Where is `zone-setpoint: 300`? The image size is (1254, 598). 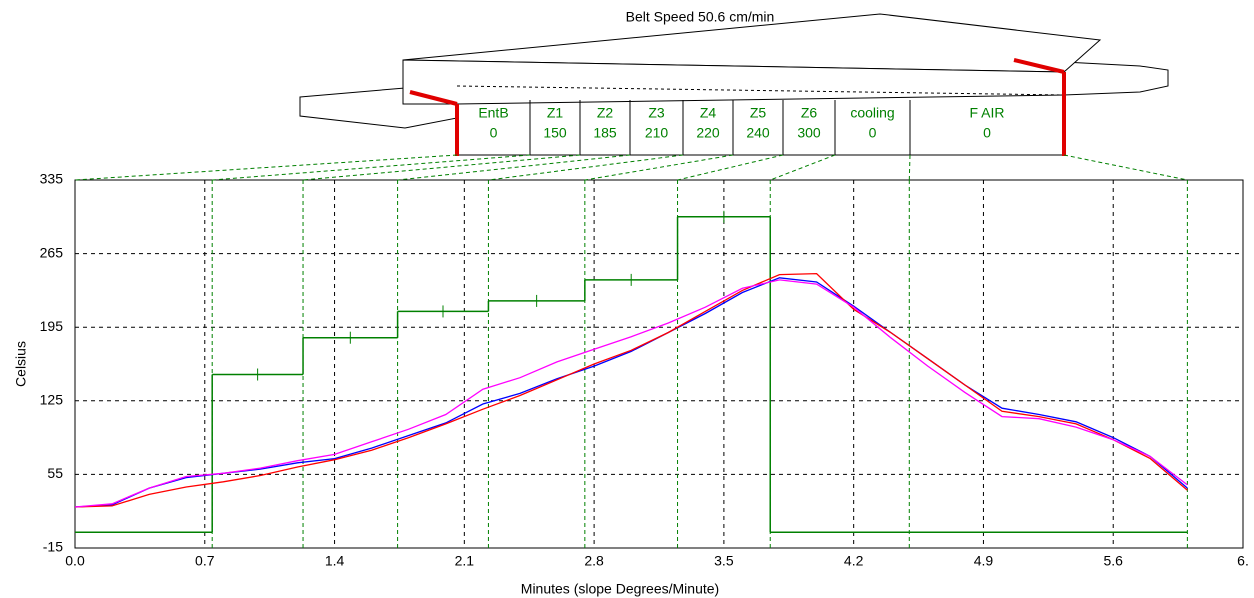
zone-setpoint: 300 is located at coordinates (809, 133).